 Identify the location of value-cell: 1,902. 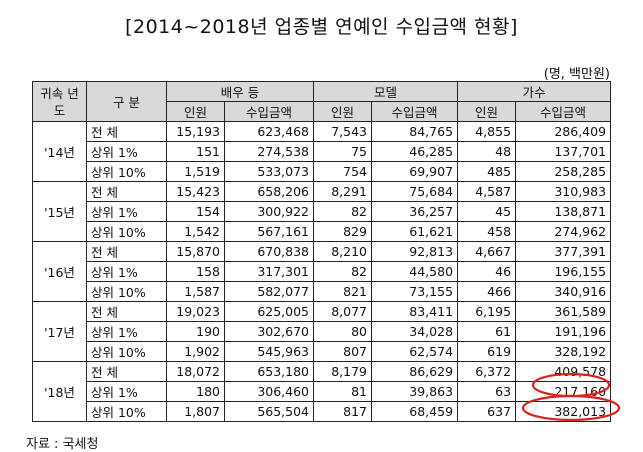
(195, 351).